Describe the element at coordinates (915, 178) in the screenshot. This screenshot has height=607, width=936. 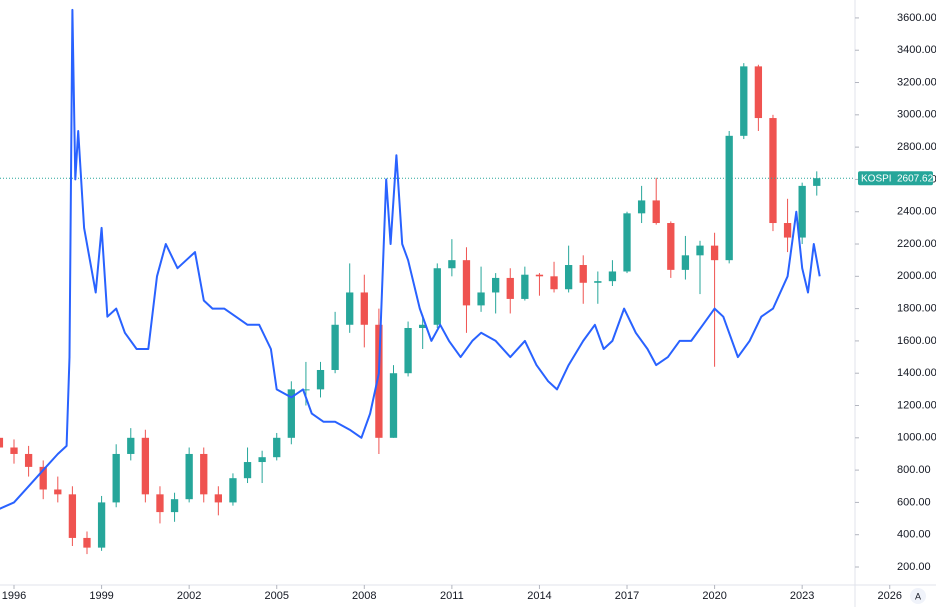
I see `last-price-label: 2607.62` at that location.